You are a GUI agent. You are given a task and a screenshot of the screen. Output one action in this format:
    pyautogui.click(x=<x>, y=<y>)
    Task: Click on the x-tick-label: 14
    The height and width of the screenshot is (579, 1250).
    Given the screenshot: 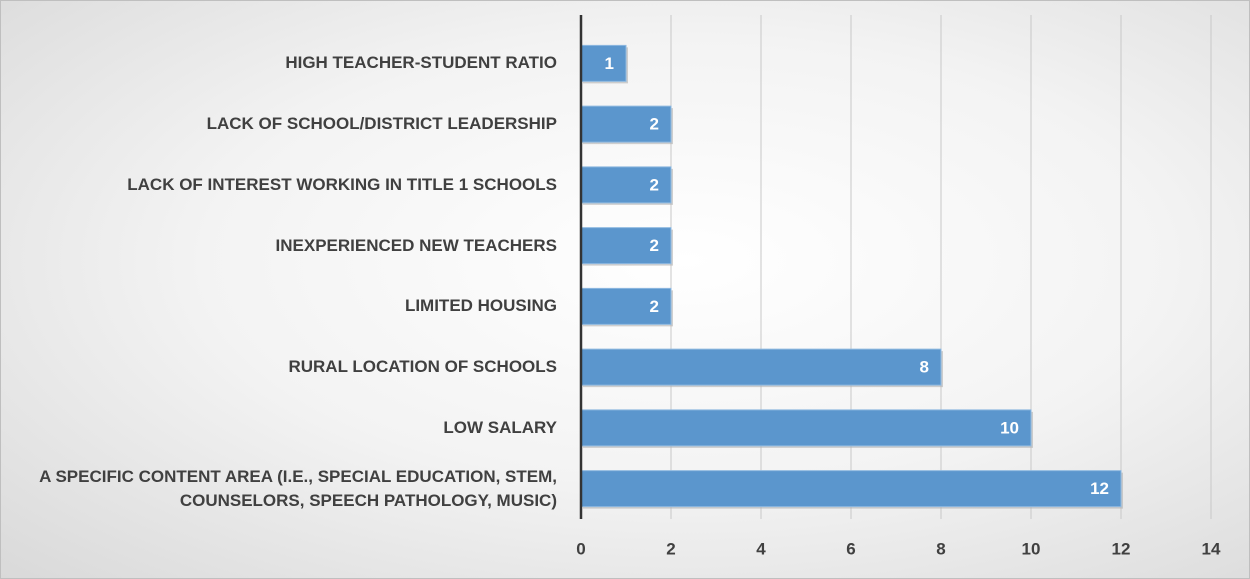 What is the action you would take?
    pyautogui.click(x=1211, y=548)
    